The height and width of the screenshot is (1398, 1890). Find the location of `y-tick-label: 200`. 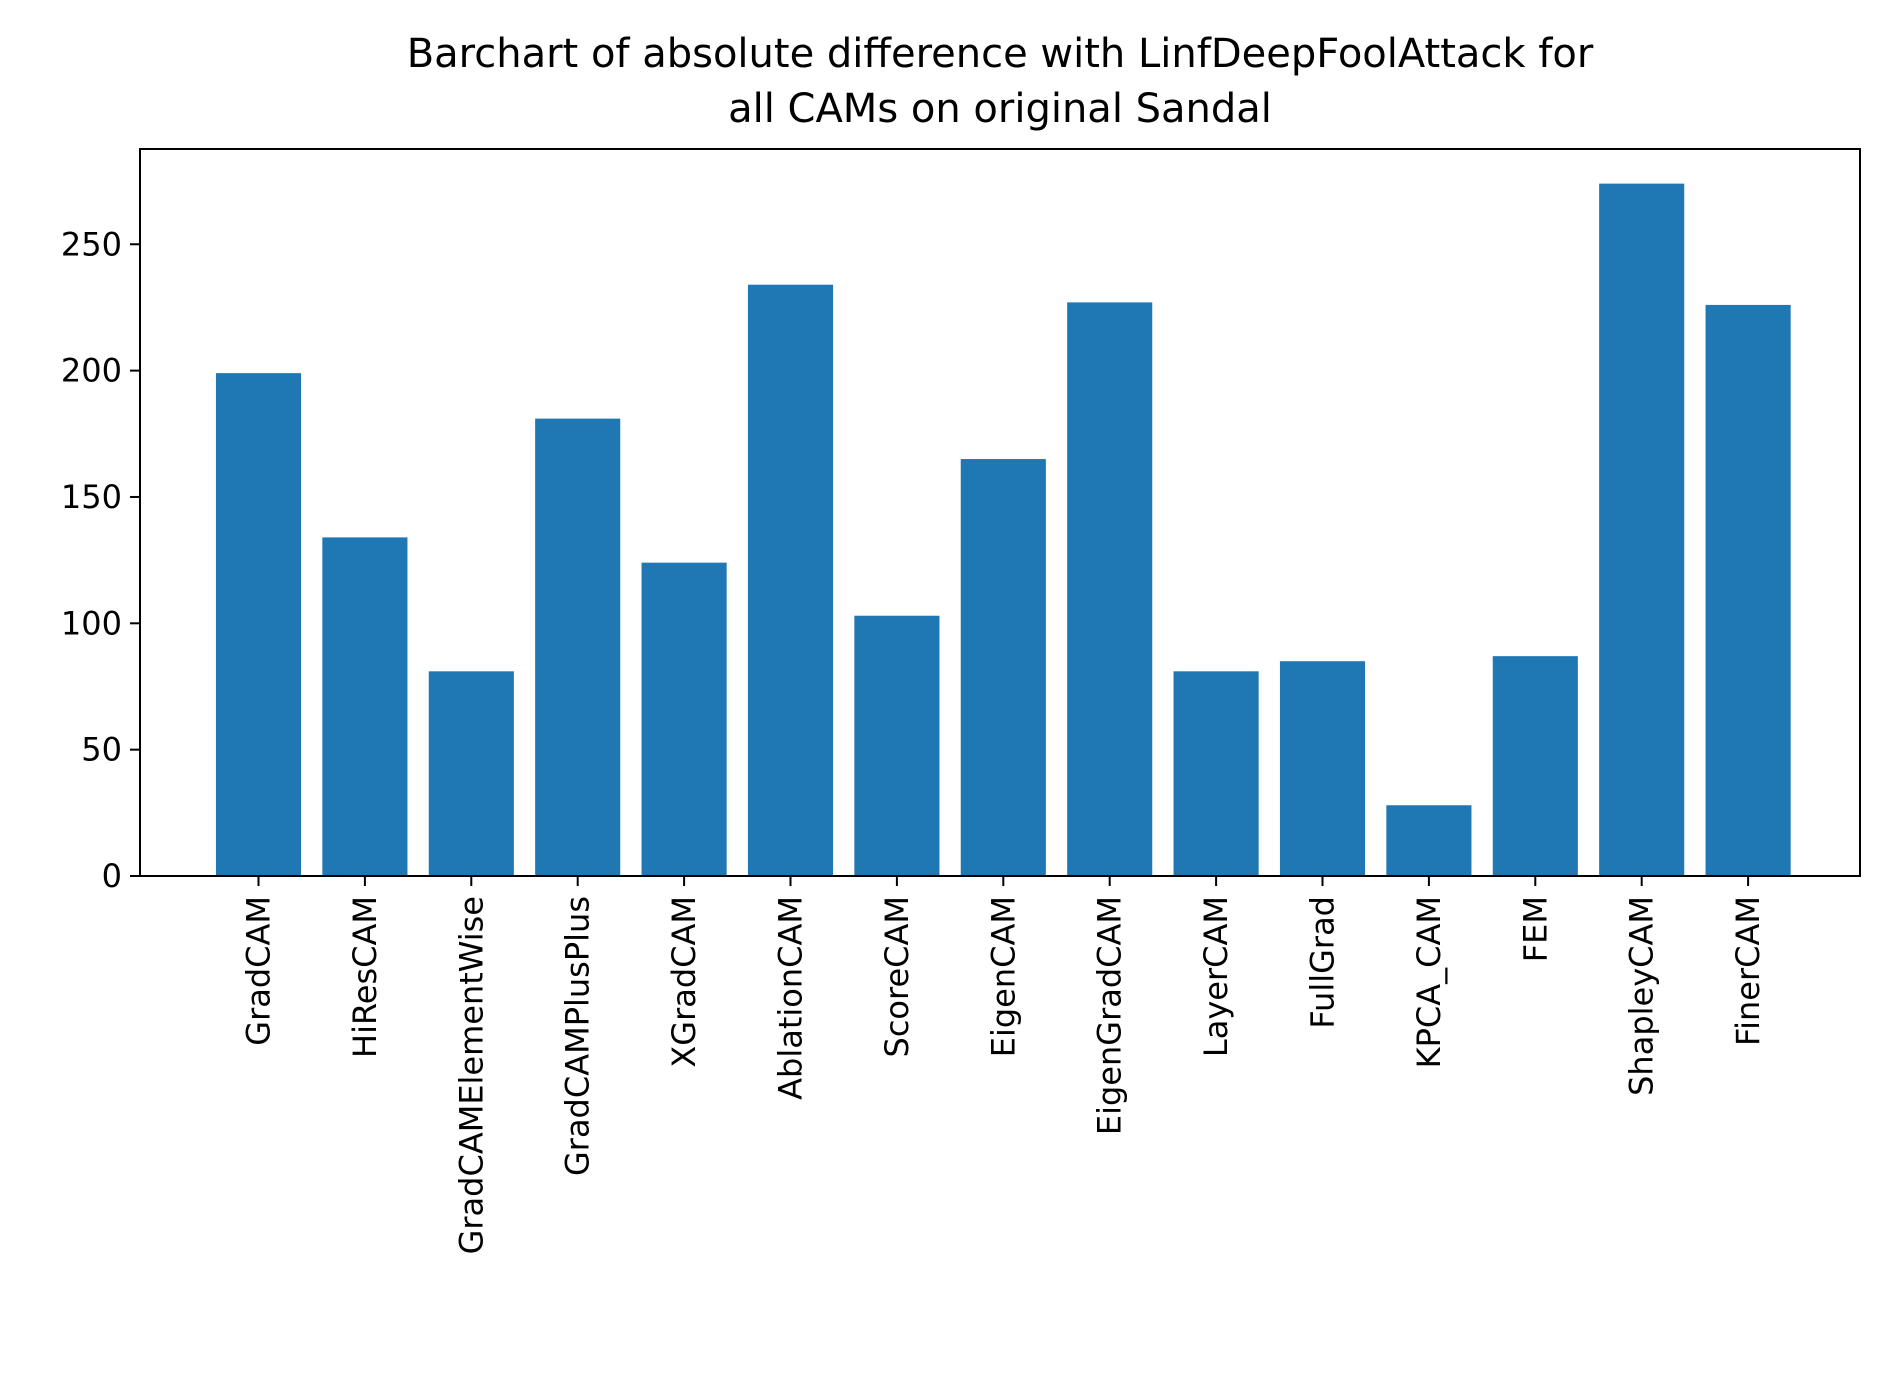

y-tick-label: 200 is located at coordinates (91, 371).